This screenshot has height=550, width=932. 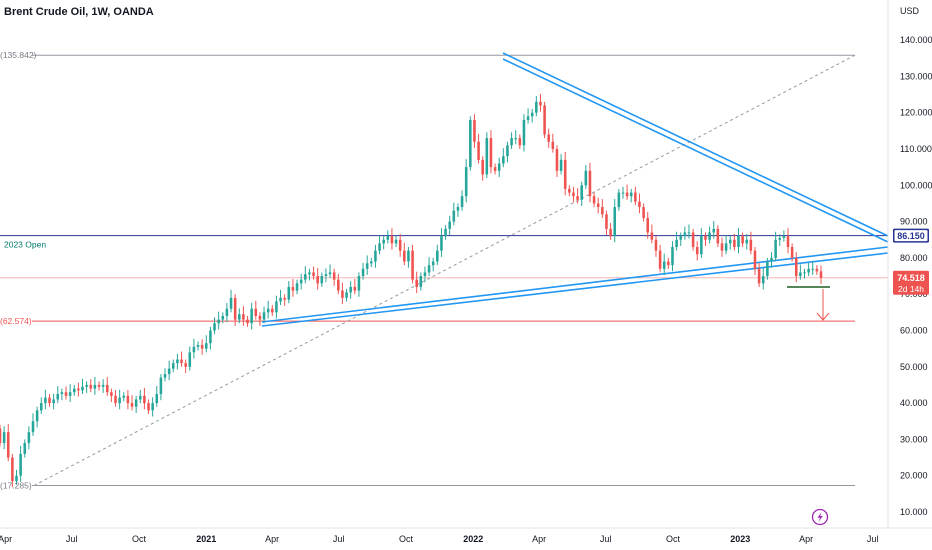 I want to click on lightning-icon, so click(x=820, y=517).